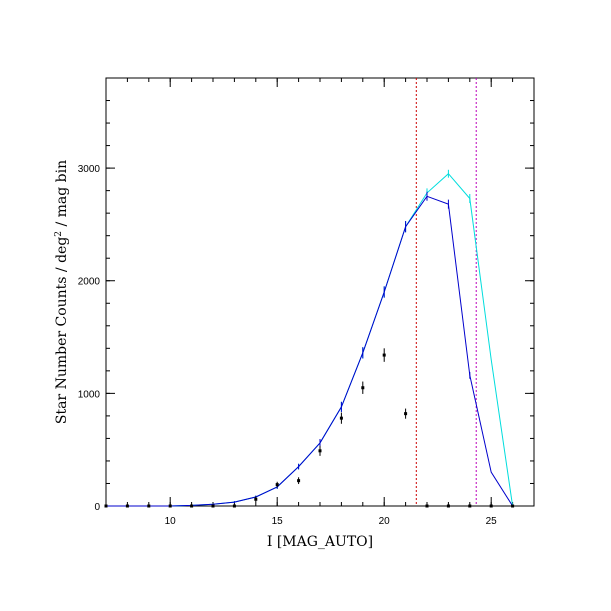 The width and height of the screenshot is (611, 611). What do you see at coordinates (171, 521) in the screenshot?
I see `x-tick-label: 10` at bounding box center [171, 521].